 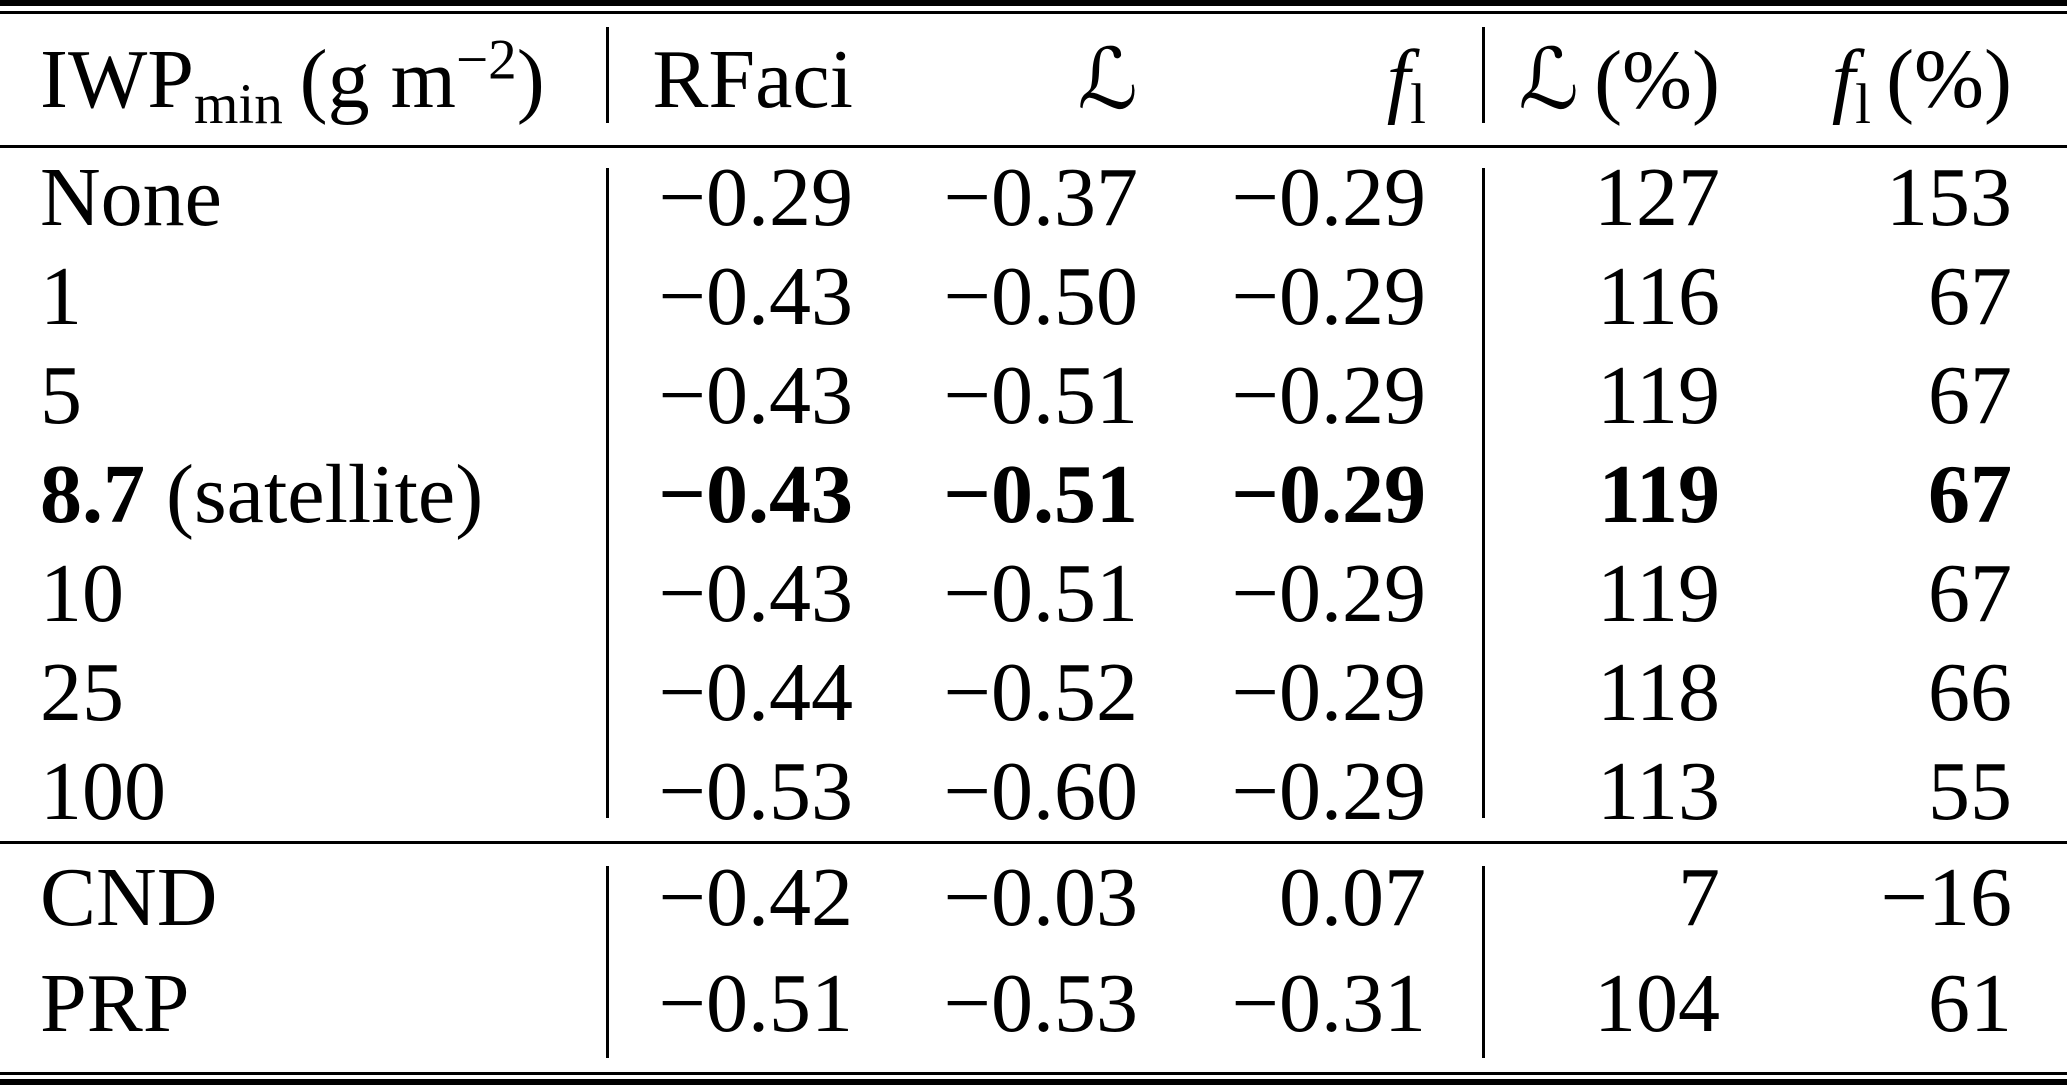 I want to click on cell-rfaci: −0.42, so click(x=755, y=897).